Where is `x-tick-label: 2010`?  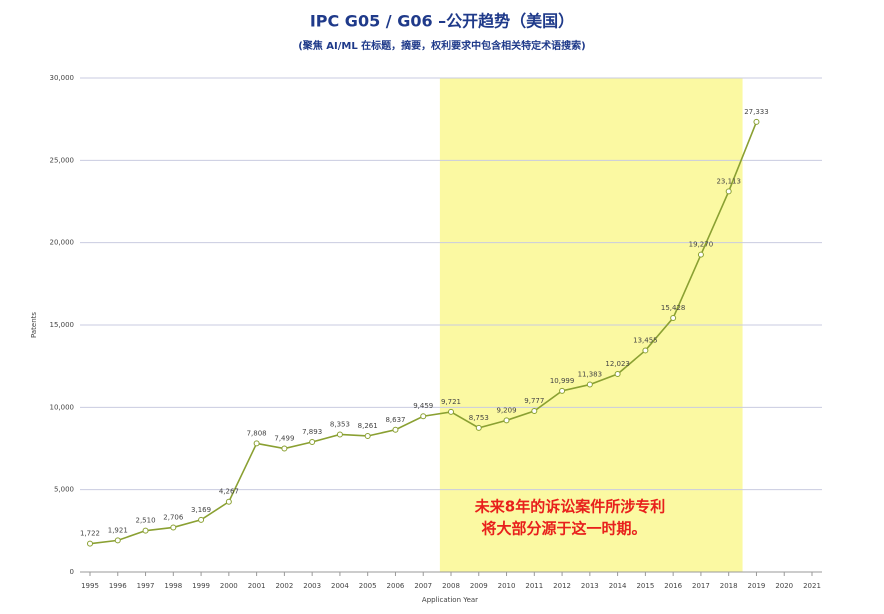
x-tick-label: 2010 is located at coordinates (507, 586).